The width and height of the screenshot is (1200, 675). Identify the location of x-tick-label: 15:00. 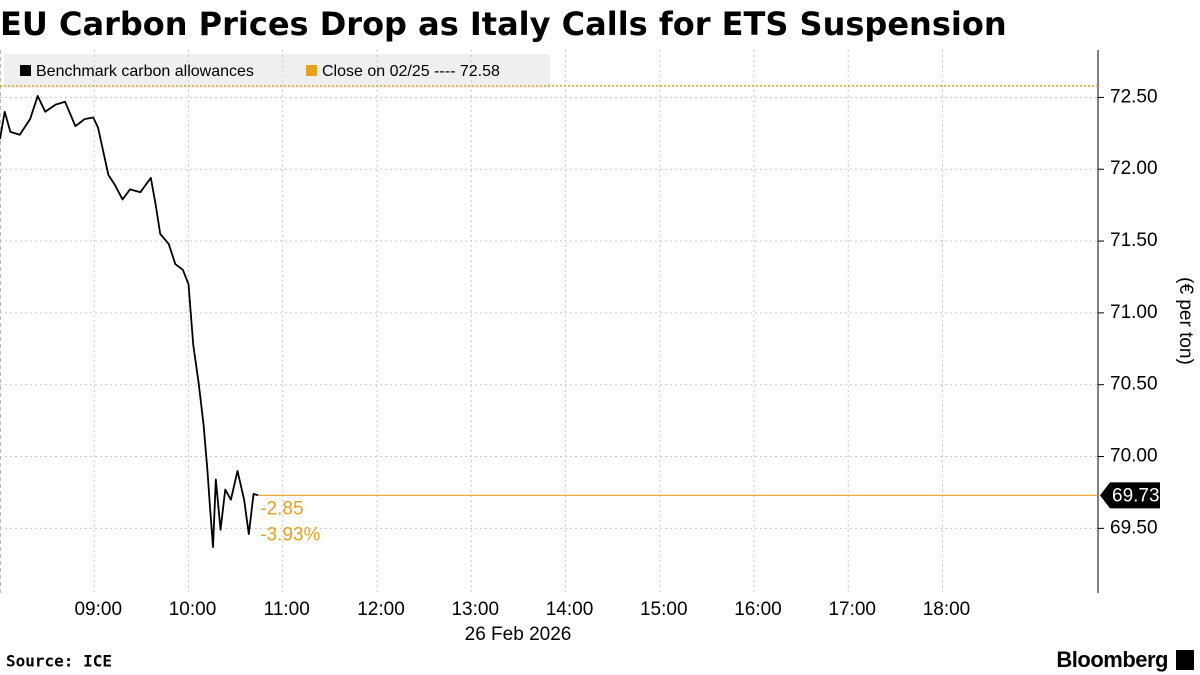
(664, 609).